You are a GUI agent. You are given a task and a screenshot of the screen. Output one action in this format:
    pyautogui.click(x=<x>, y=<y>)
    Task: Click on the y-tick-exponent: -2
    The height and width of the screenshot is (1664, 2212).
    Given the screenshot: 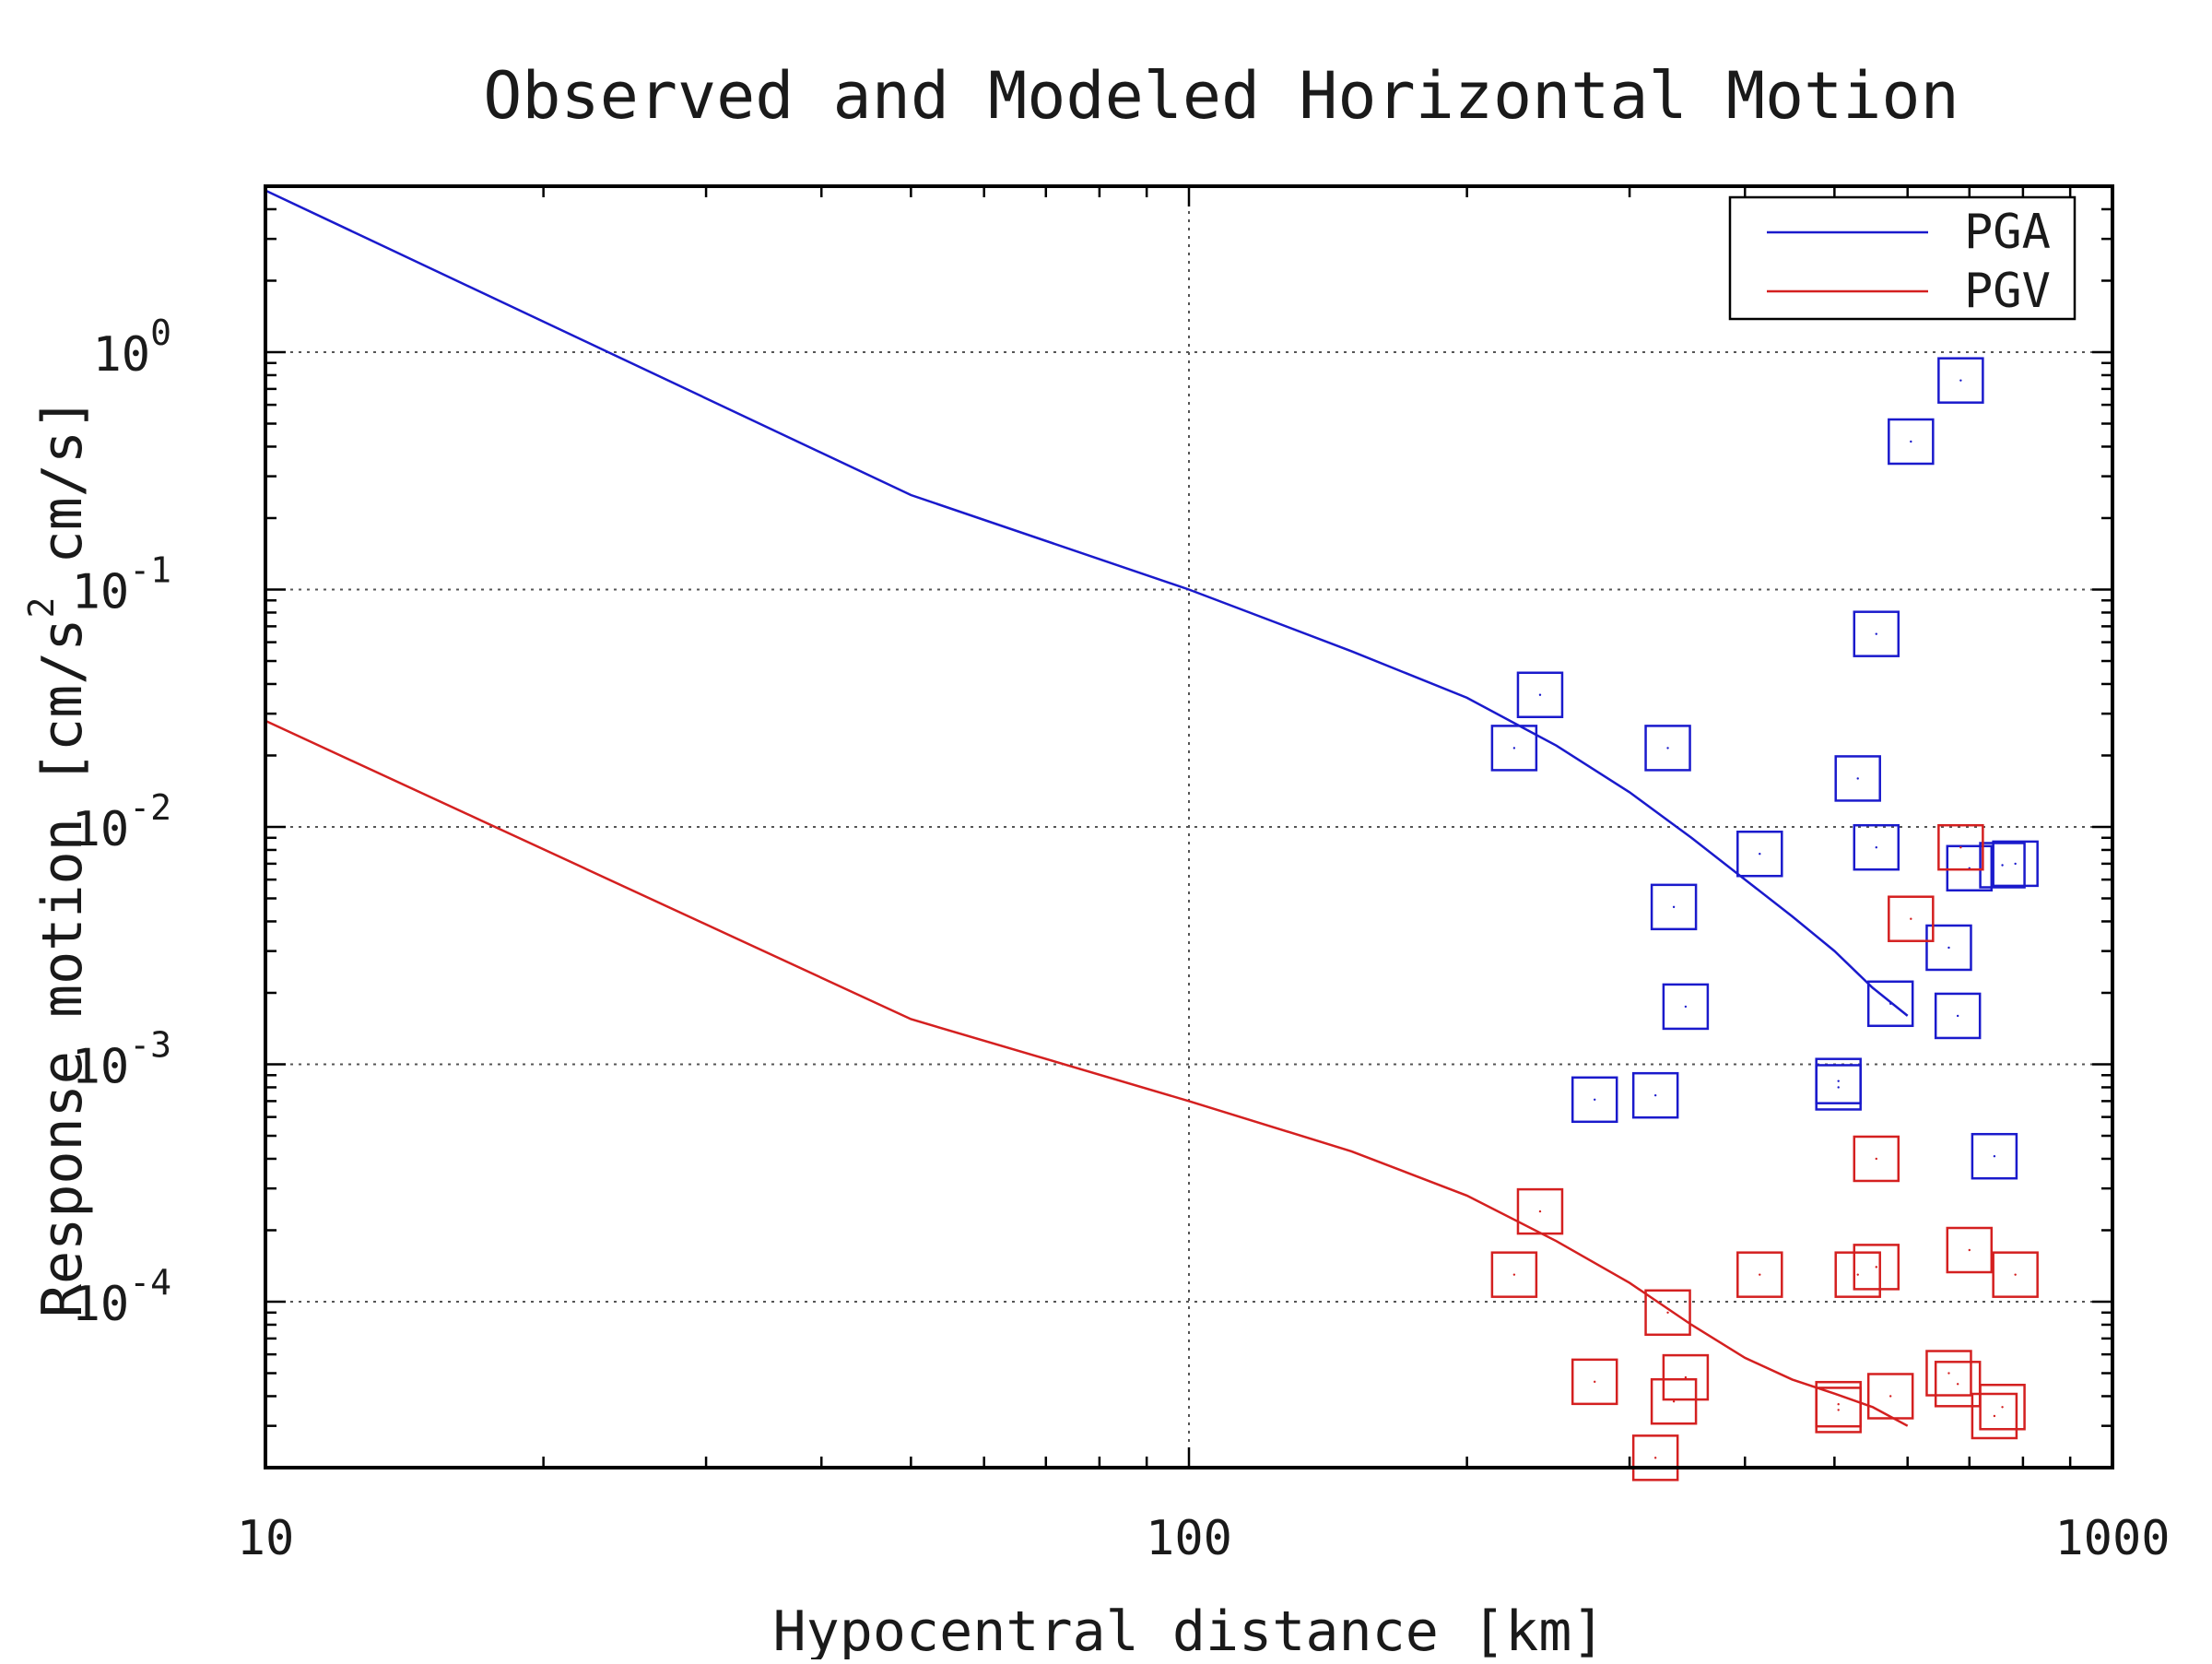 What is the action you would take?
    pyautogui.click(x=150, y=807)
    